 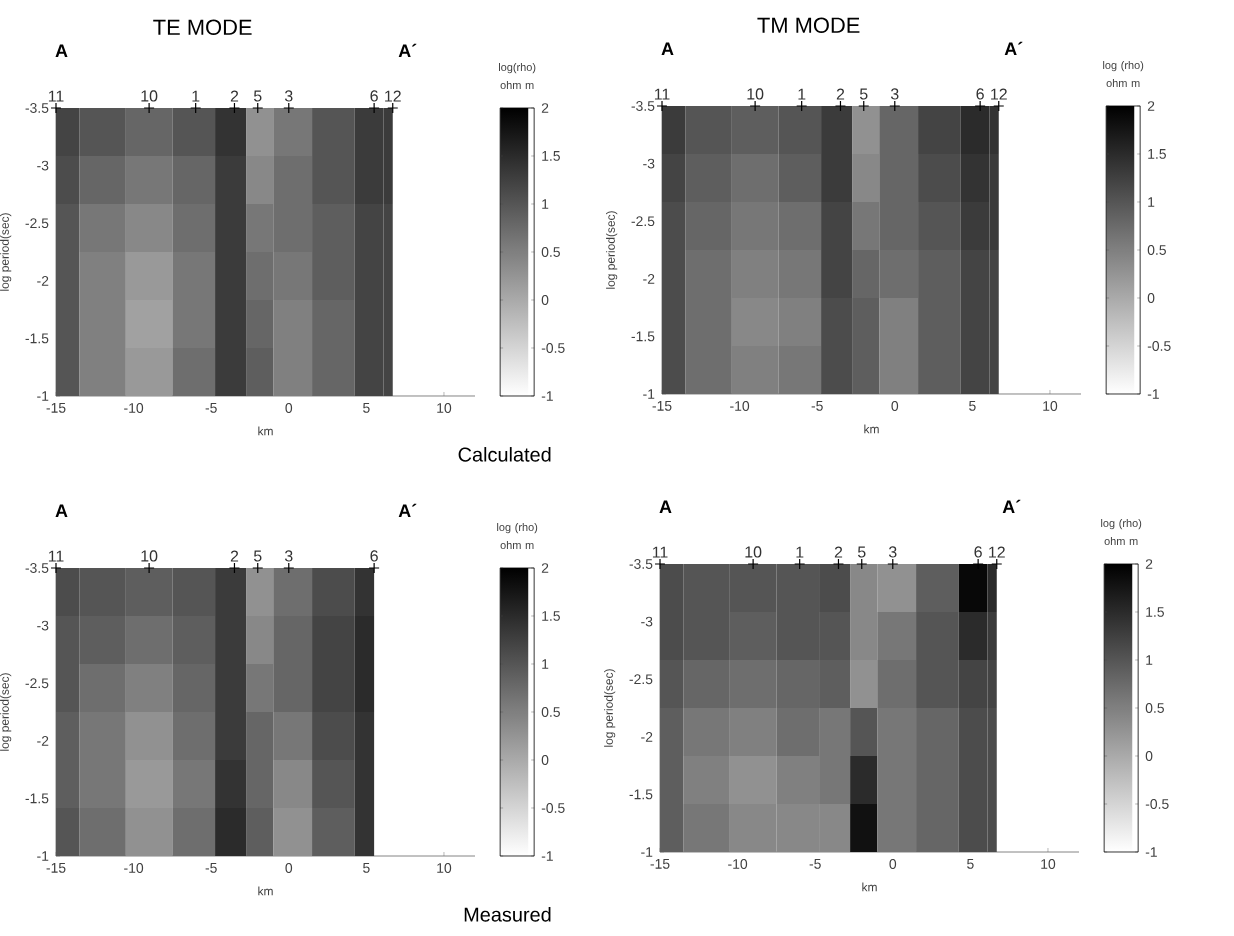 What do you see at coordinates (808, 25) in the screenshot?
I see `chart-title: TM MODE` at bounding box center [808, 25].